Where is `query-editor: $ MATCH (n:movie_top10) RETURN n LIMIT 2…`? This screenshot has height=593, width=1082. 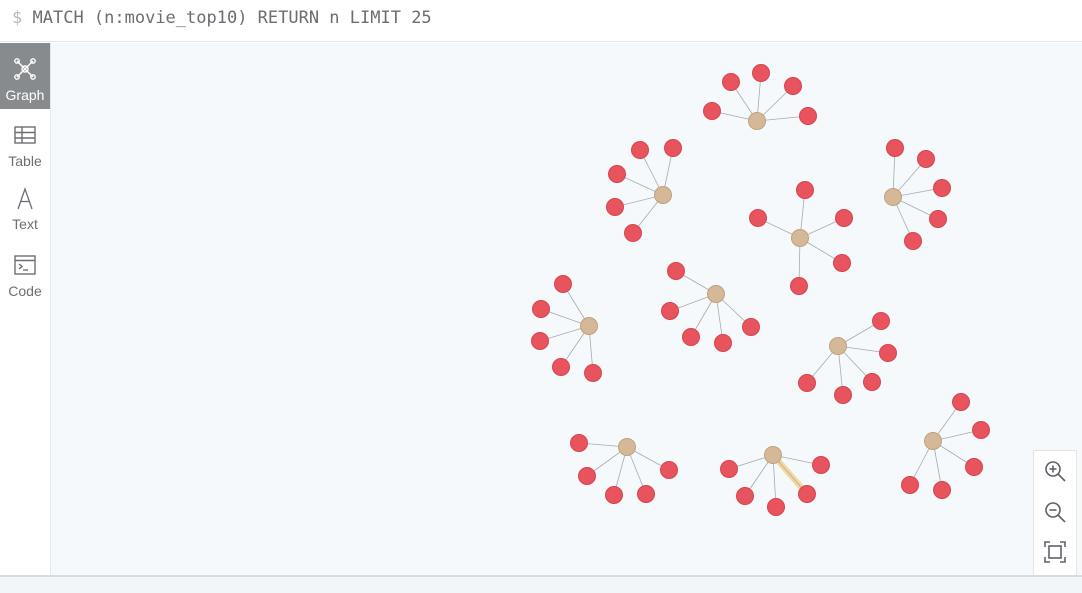
query-editor: $ MATCH (n:movie_top10) RETURN n LIMIT 2… is located at coordinates (222, 18).